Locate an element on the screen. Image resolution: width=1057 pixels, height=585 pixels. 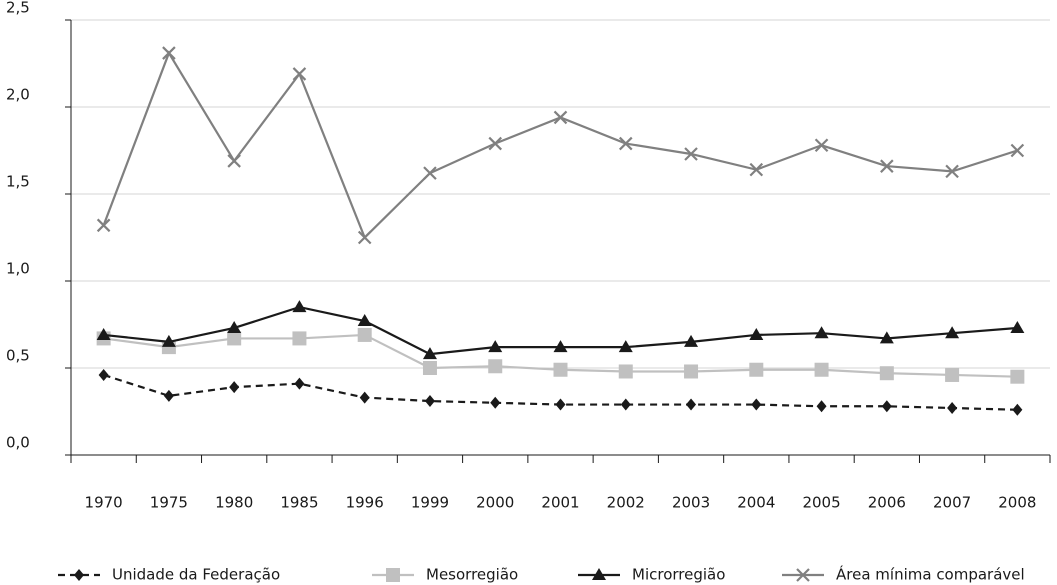
y-tick-label: 2,5 is located at coordinates (18, 8).